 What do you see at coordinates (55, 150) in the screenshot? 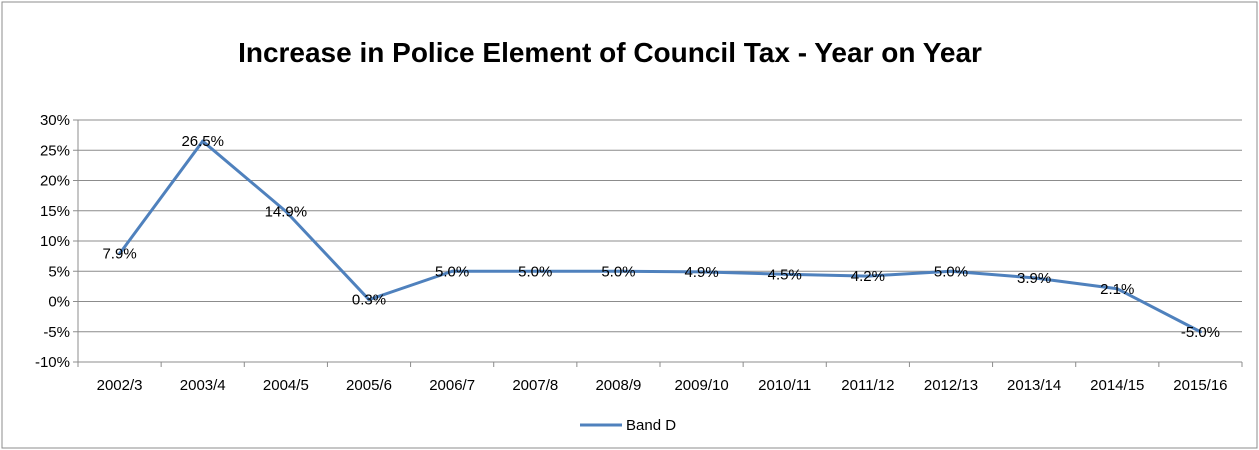
I see `y-tick-label: 25%` at bounding box center [55, 150].